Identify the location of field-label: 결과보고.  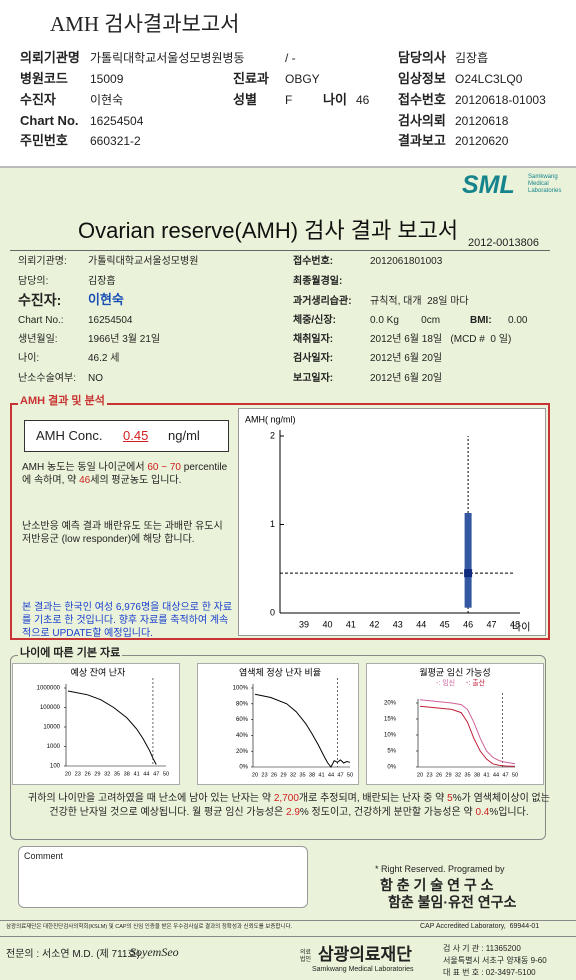
(422, 140).